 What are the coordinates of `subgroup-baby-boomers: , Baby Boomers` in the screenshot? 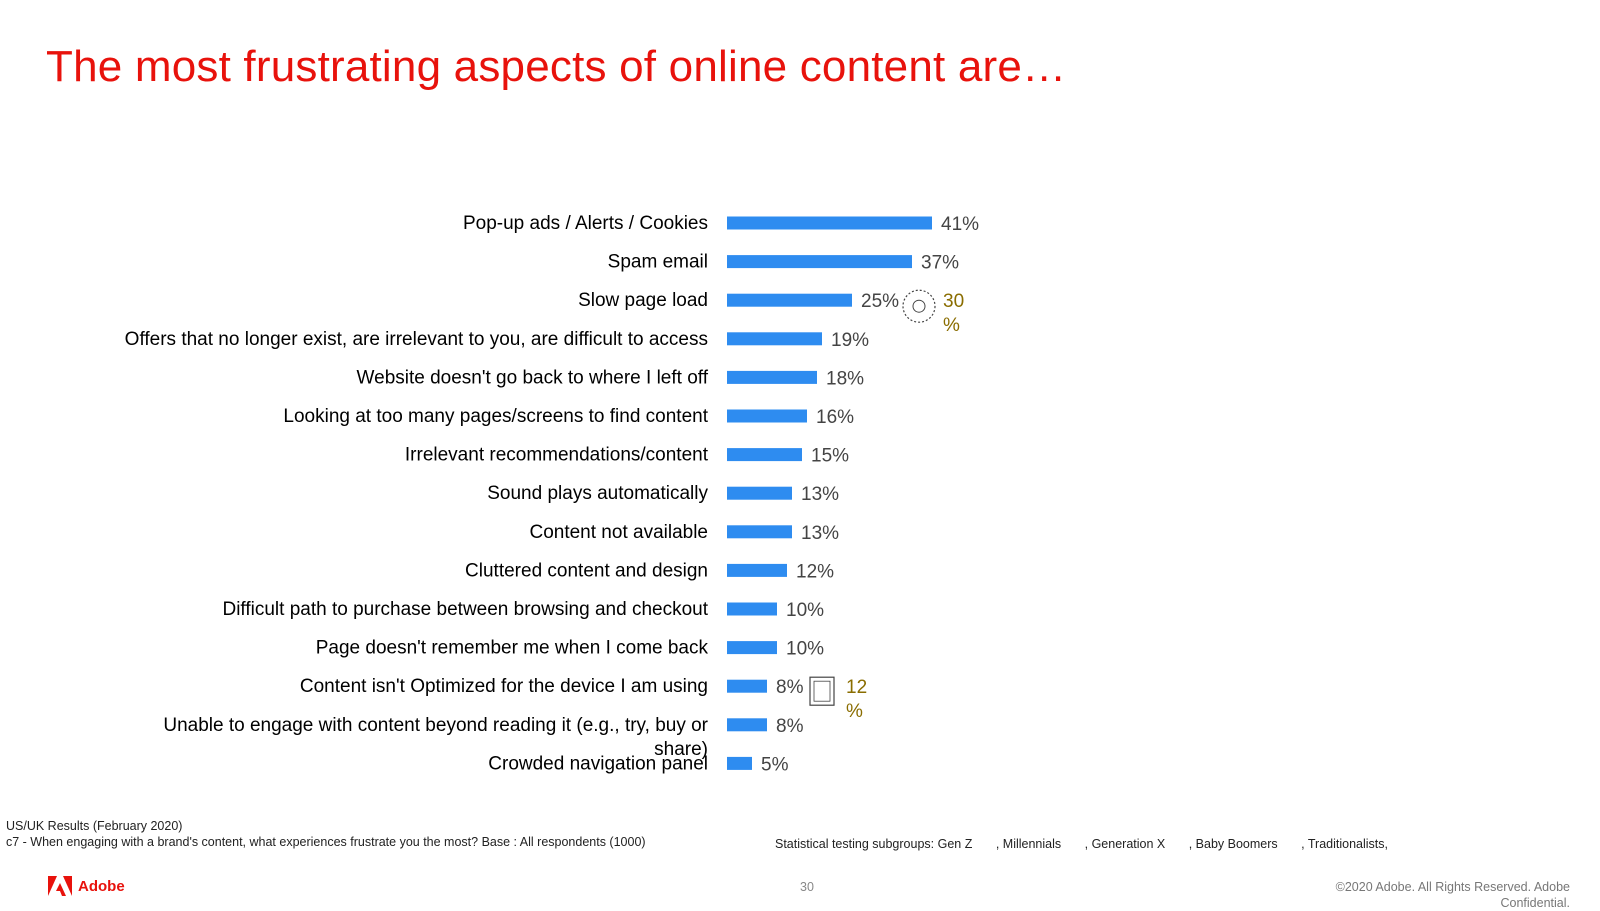 It's located at (1233, 844).